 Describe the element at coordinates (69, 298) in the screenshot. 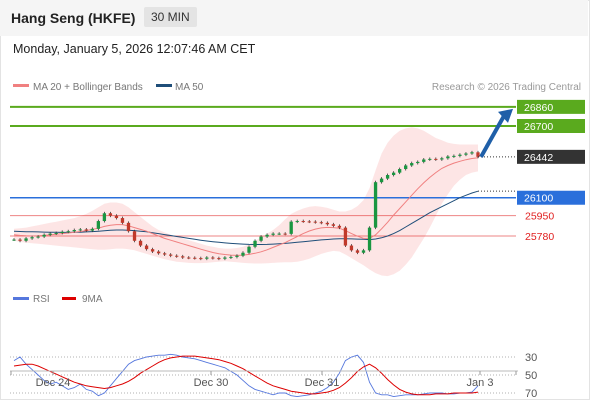

I see `ma9-legend-swatch` at that location.